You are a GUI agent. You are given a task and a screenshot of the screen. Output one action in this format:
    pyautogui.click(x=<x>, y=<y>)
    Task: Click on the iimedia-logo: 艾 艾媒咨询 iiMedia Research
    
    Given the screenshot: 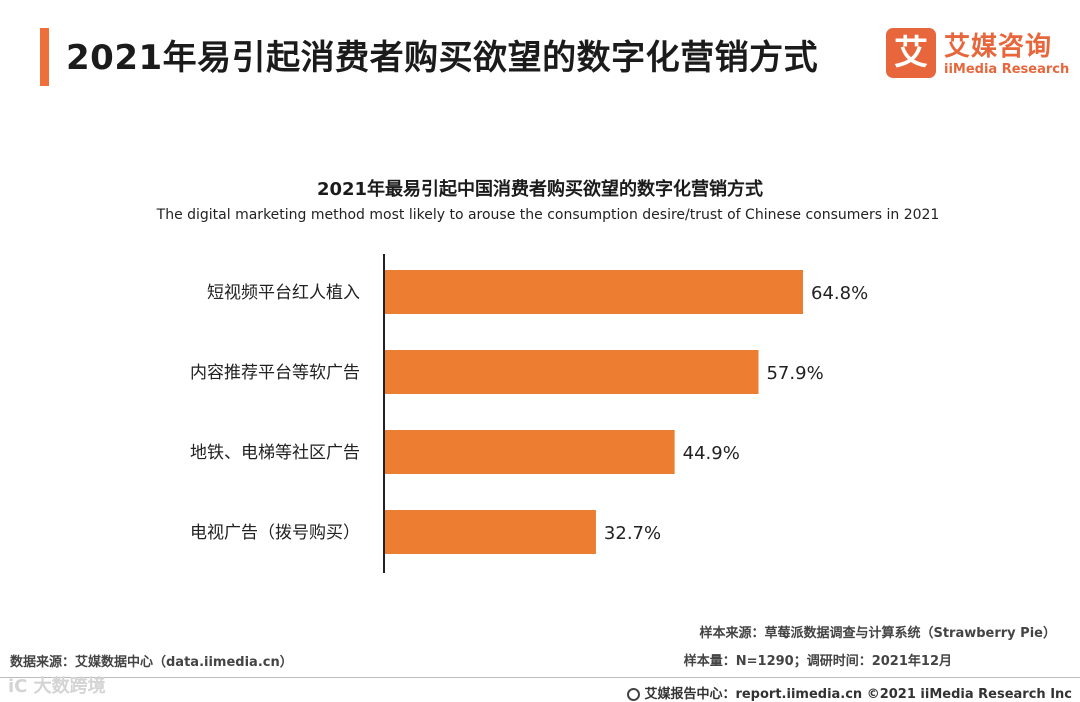 What is the action you would take?
    pyautogui.click(x=977, y=55)
    